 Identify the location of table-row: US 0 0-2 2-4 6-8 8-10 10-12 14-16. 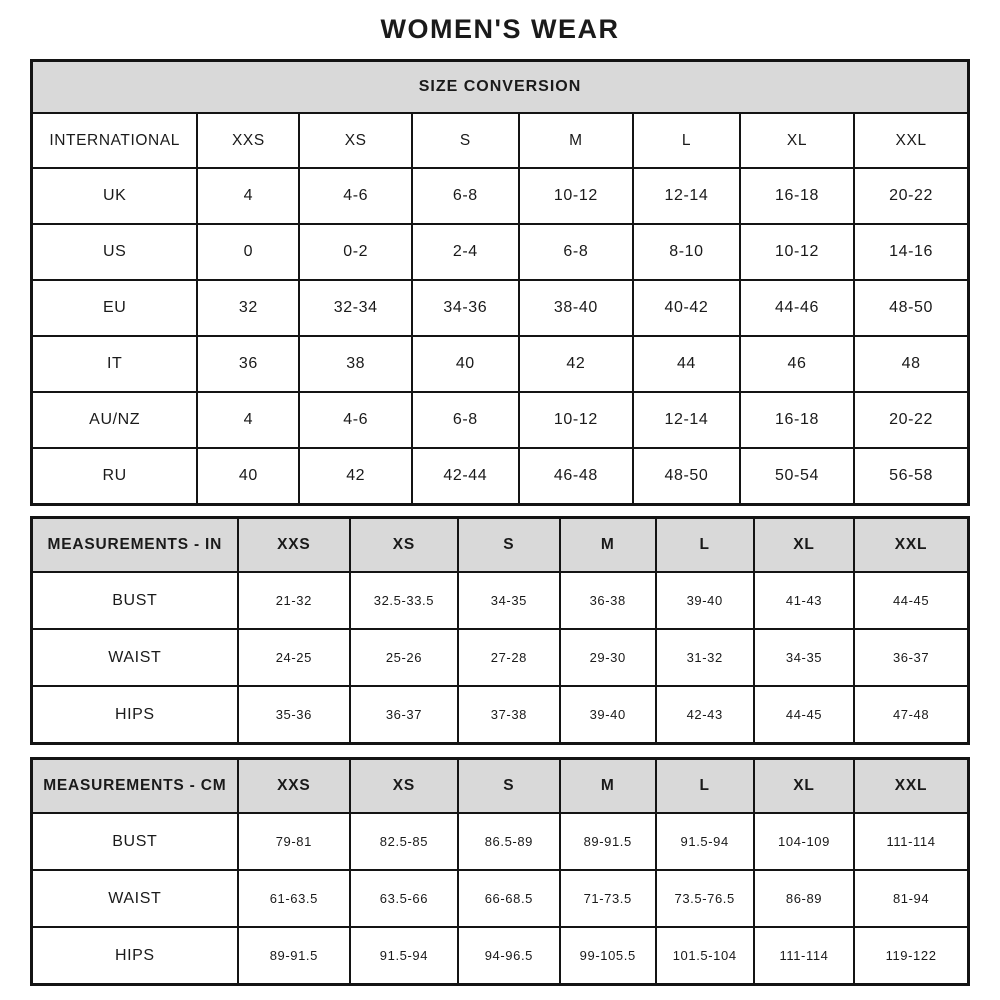
(500, 252).